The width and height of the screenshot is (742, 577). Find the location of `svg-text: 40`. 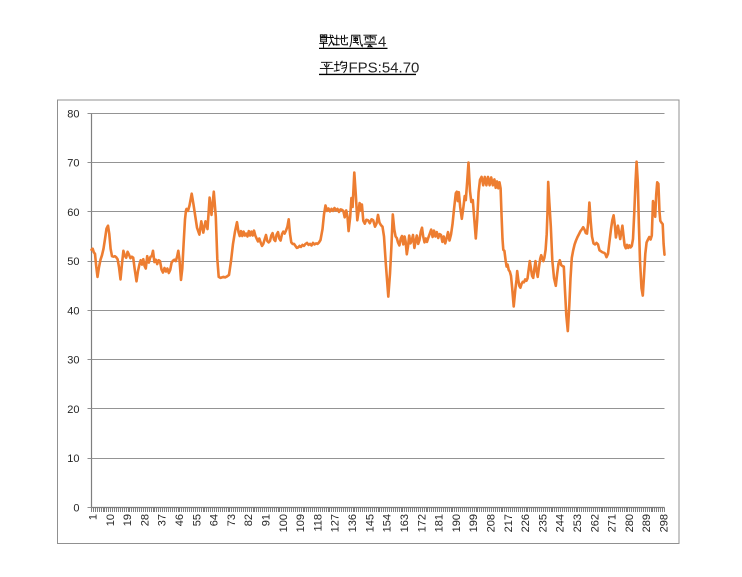

svg-text: 40 is located at coordinates (73, 311).